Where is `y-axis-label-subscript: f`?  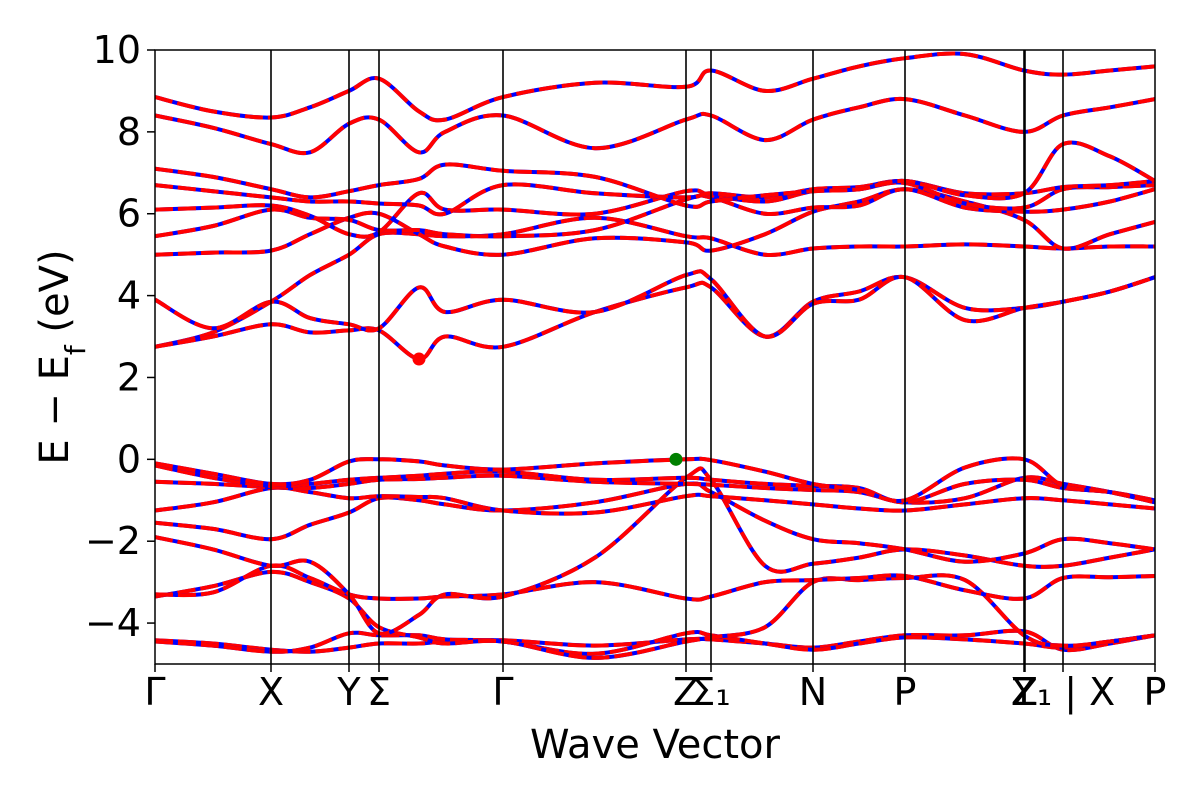
y-axis-label-subscript: f is located at coordinates (75, 349).